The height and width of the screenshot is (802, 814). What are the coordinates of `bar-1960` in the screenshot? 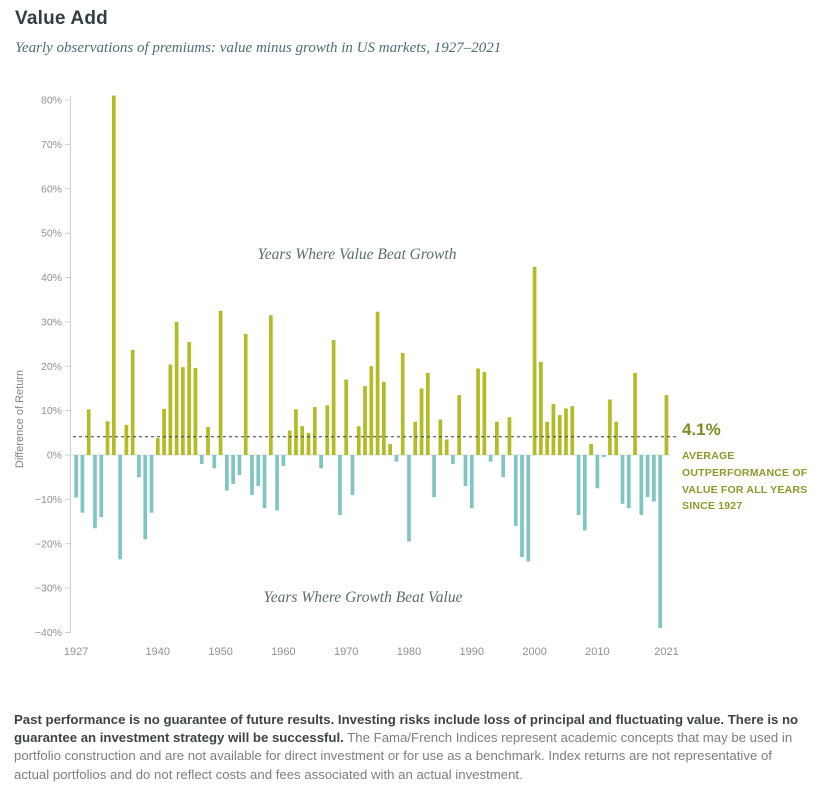 It's located at (283, 461).